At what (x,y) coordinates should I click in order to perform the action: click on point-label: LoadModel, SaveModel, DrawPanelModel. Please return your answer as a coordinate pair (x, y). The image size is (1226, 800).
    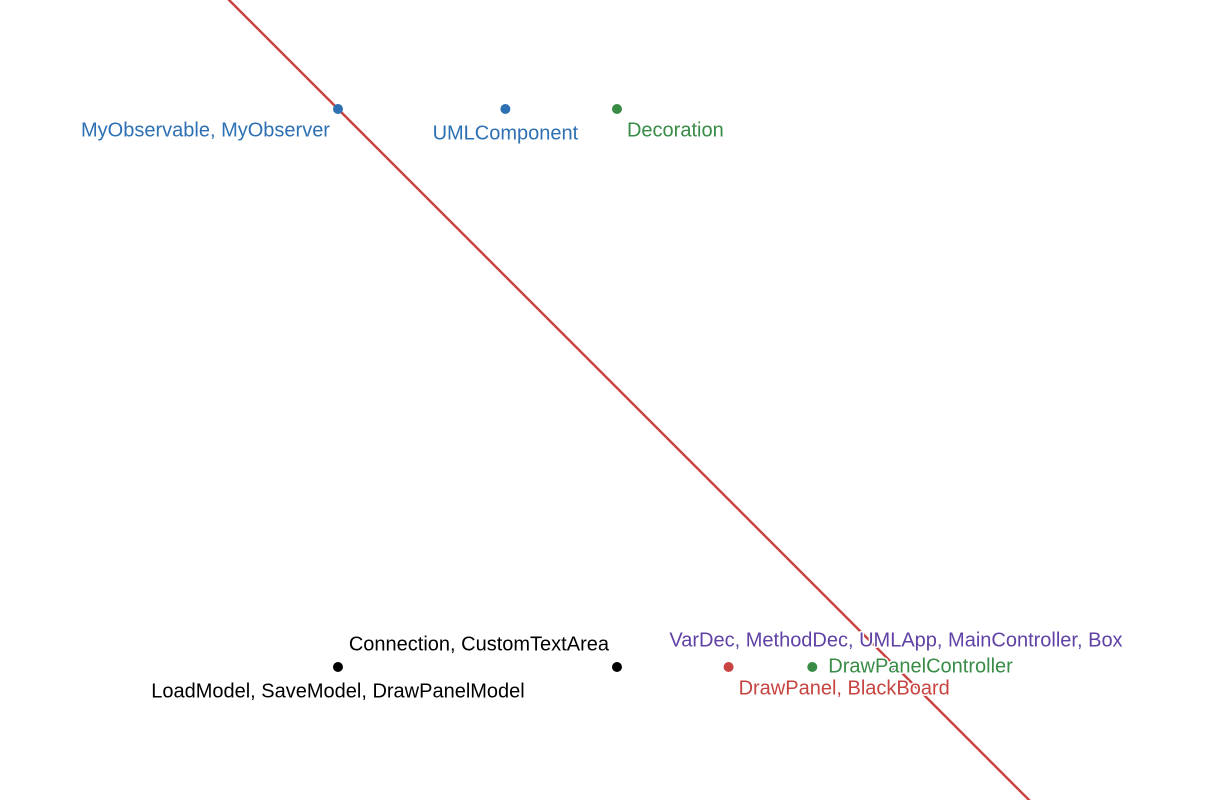
    Looking at the image, I should click on (338, 691).